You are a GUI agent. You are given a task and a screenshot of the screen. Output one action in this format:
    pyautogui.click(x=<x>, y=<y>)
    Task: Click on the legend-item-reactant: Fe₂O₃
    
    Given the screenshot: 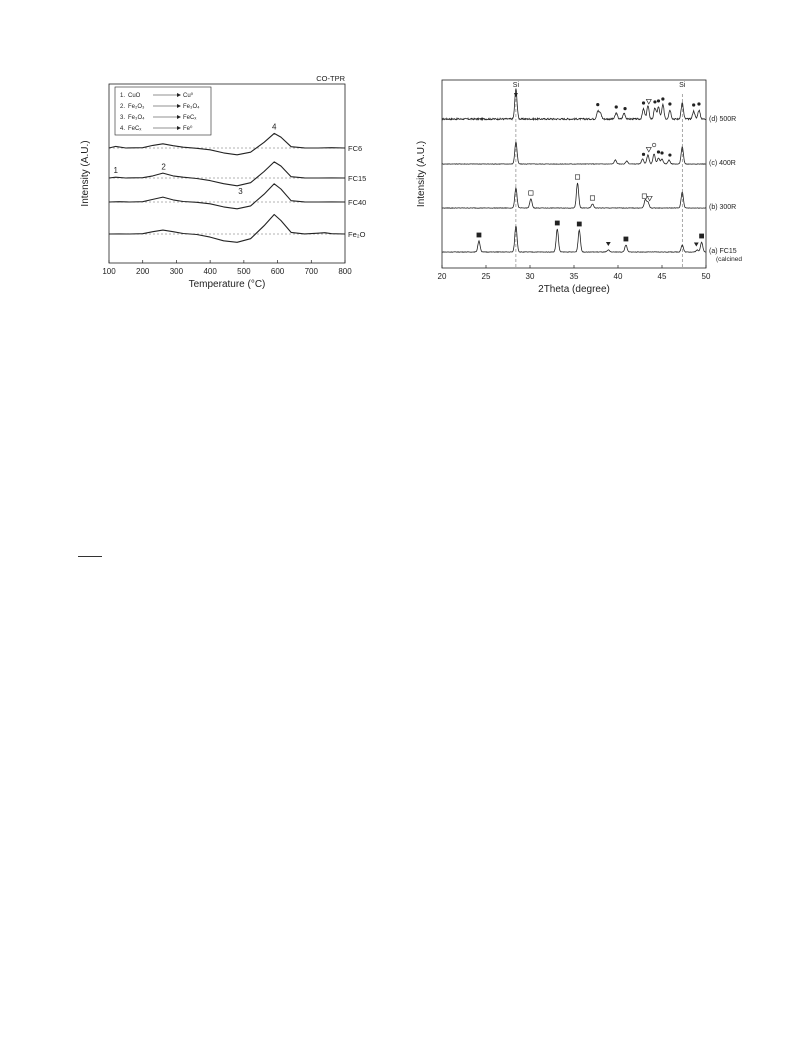 What is the action you would take?
    pyautogui.click(x=136, y=107)
    